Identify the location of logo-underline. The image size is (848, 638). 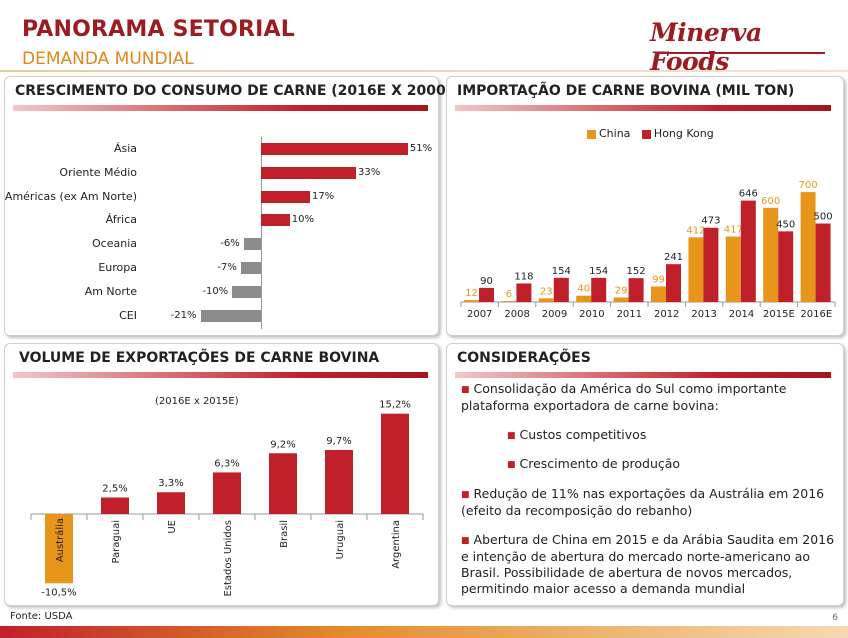
(740, 53).